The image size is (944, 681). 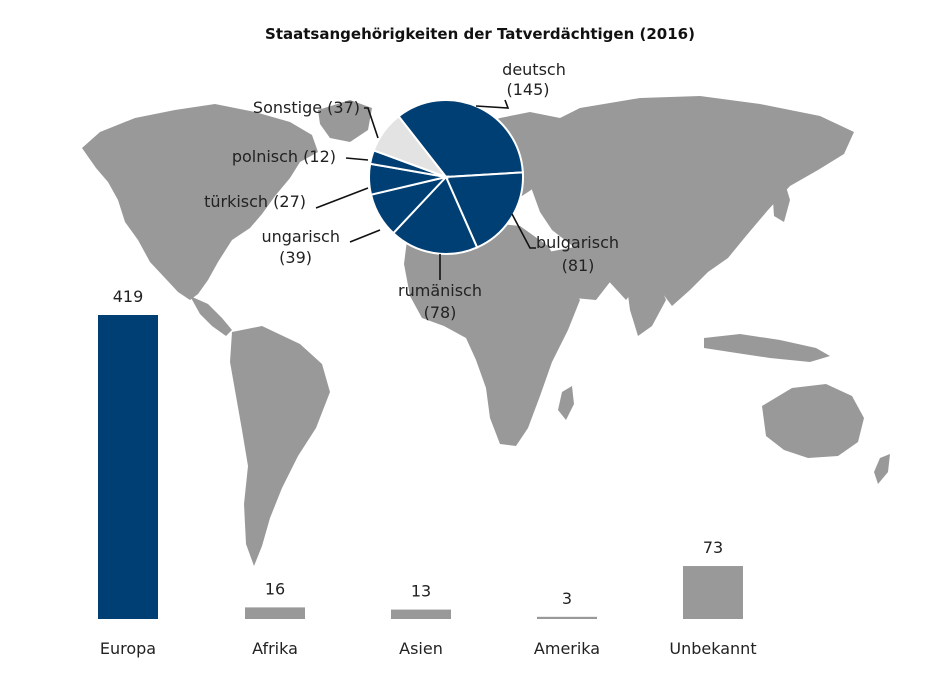 I want to click on map-north-america, so click(x=200, y=202).